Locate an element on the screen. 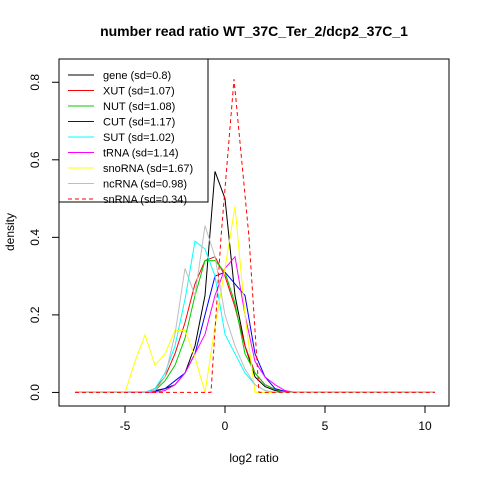  y-axis-label: density is located at coordinates (10, 232).